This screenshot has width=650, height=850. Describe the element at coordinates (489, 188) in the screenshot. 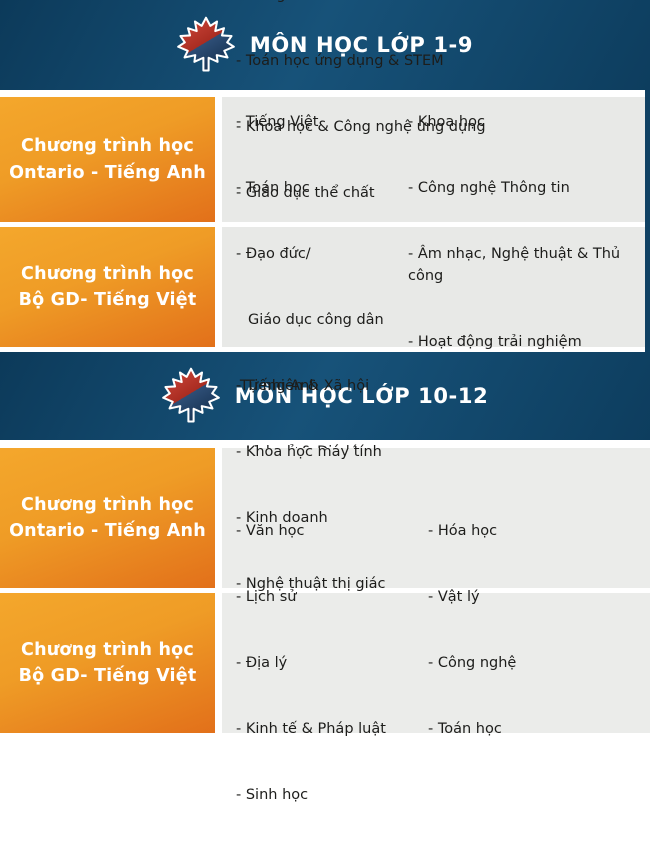

I see `subject-item: - Công nghệ Thông tin` at that location.